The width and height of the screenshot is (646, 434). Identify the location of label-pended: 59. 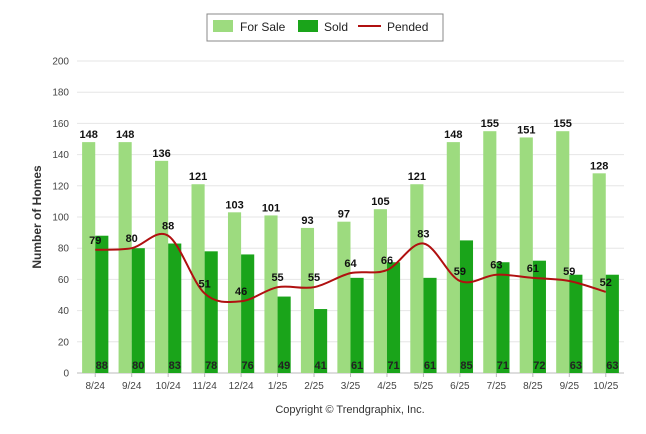
(569, 272).